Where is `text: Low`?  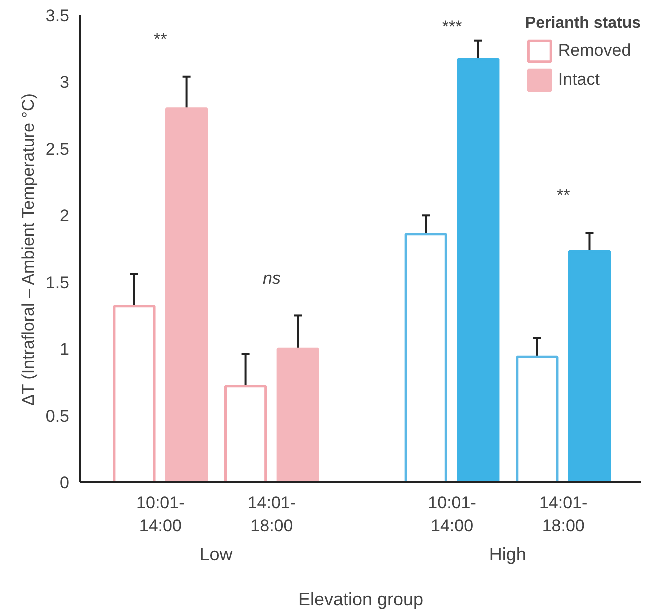
text: Low is located at coordinates (217, 554).